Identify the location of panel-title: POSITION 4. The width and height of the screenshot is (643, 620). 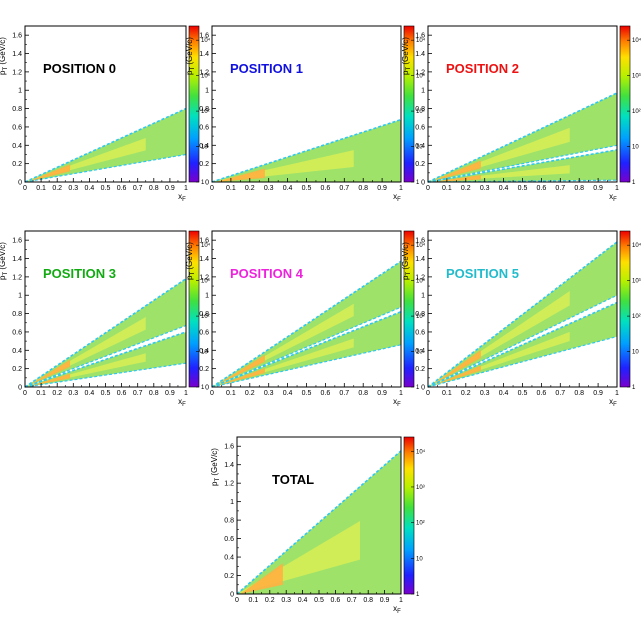
(267, 273).